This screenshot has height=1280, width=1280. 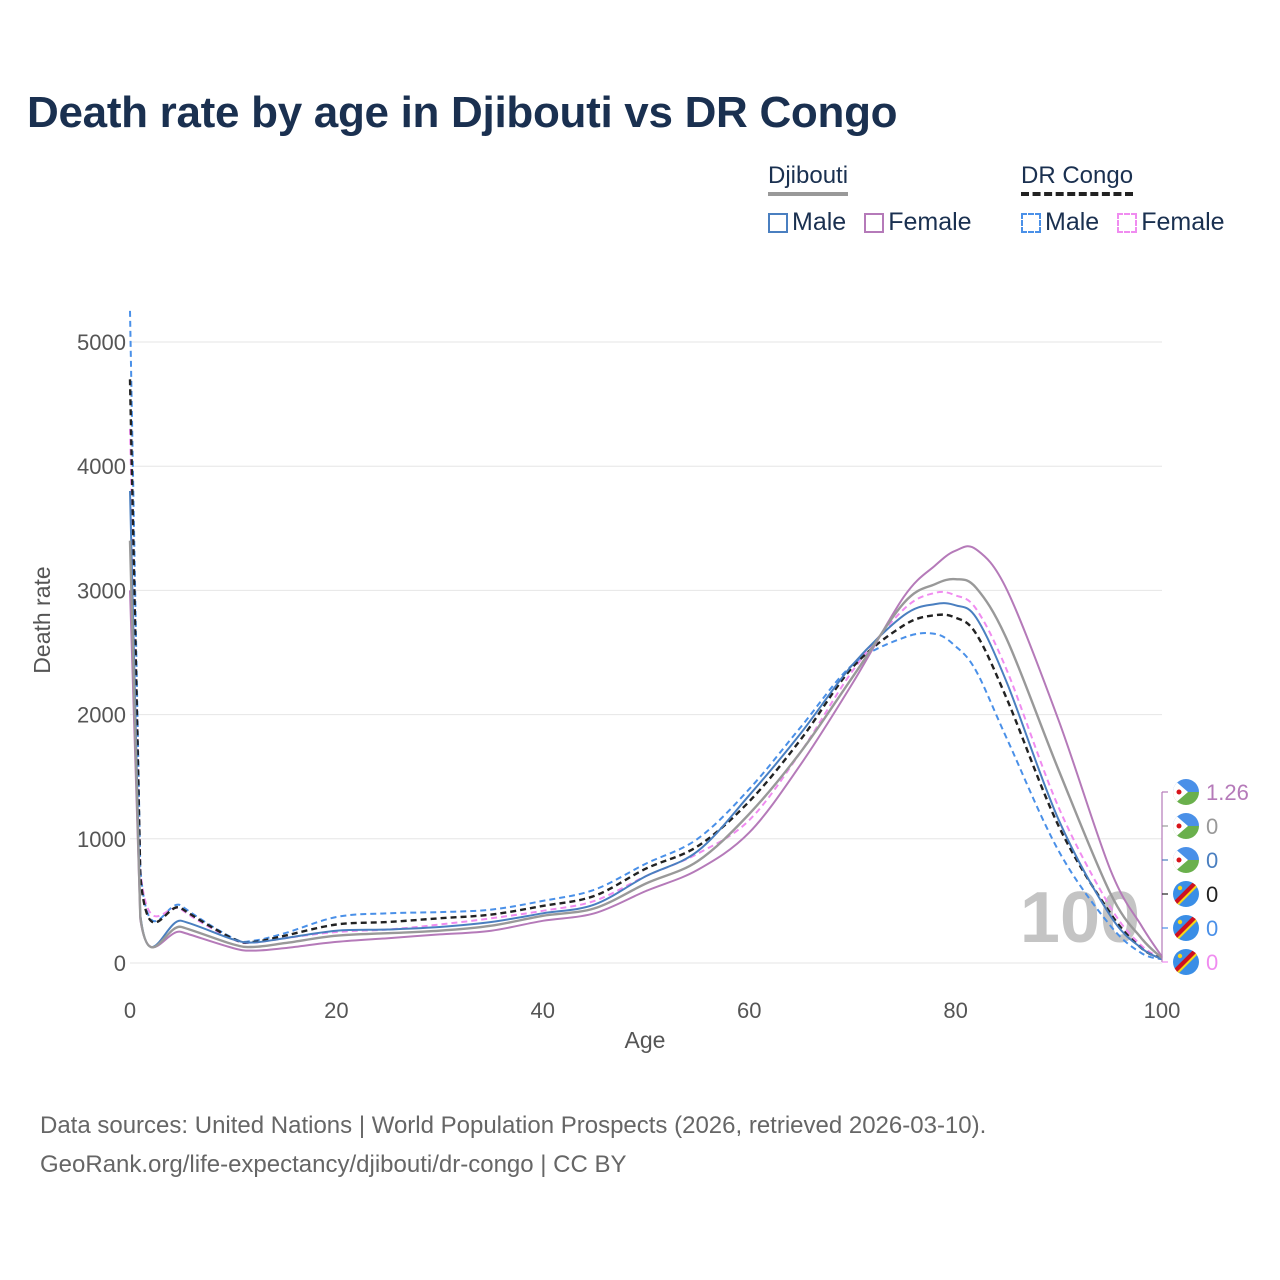 I want to click on x-tick-label: 100, so click(x=1162, y=1010).